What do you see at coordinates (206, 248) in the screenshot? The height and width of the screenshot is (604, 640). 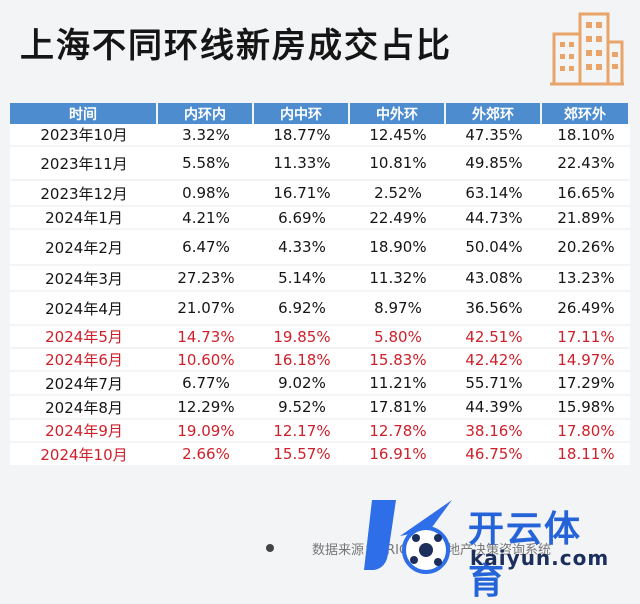 I see `percent-cell: 6.47%` at bounding box center [206, 248].